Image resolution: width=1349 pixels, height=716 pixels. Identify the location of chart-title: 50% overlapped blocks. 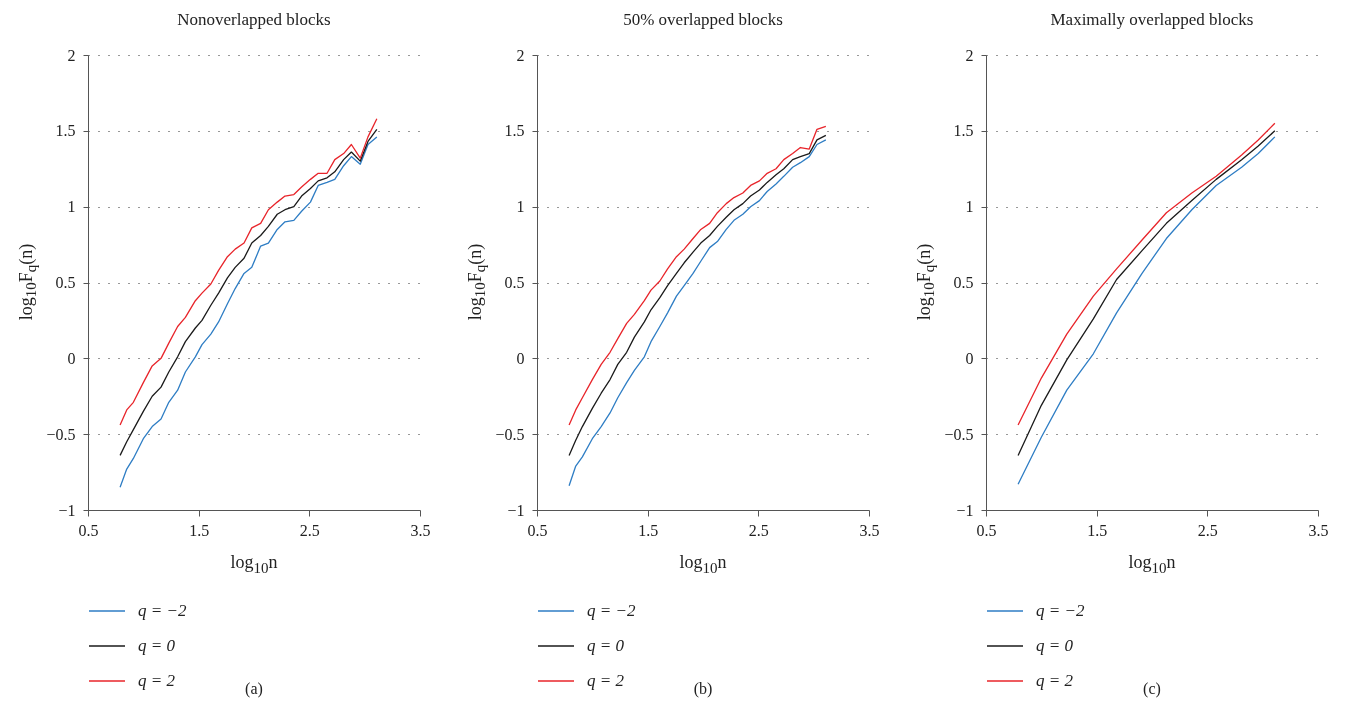
(703, 20).